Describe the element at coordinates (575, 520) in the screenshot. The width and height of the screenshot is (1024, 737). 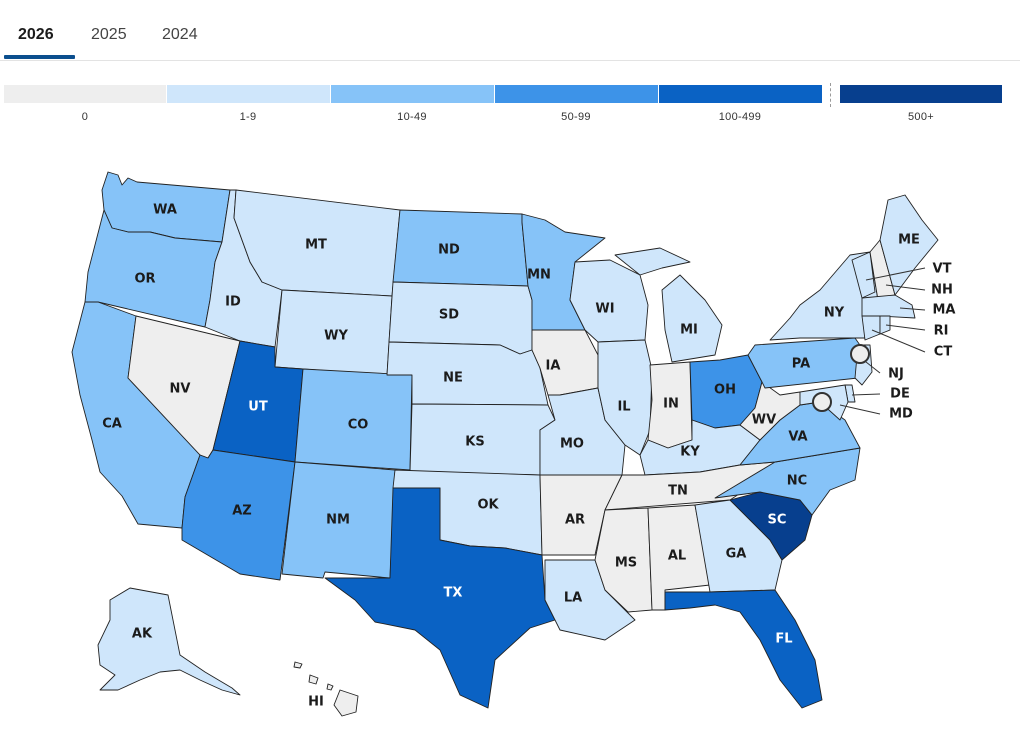
I see `label-AR: AR` at that location.